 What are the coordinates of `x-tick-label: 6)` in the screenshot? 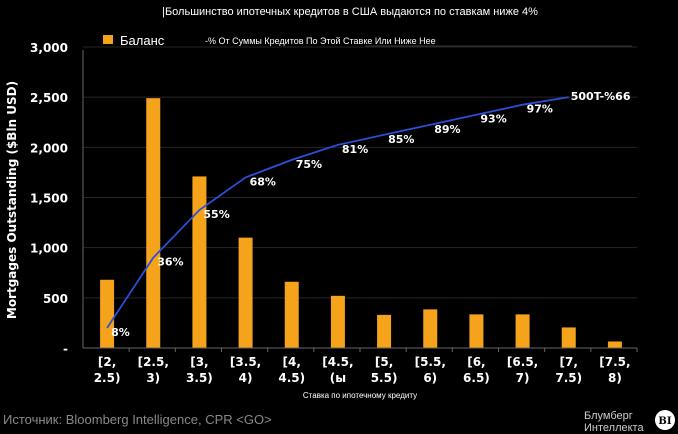 It's located at (430, 378).